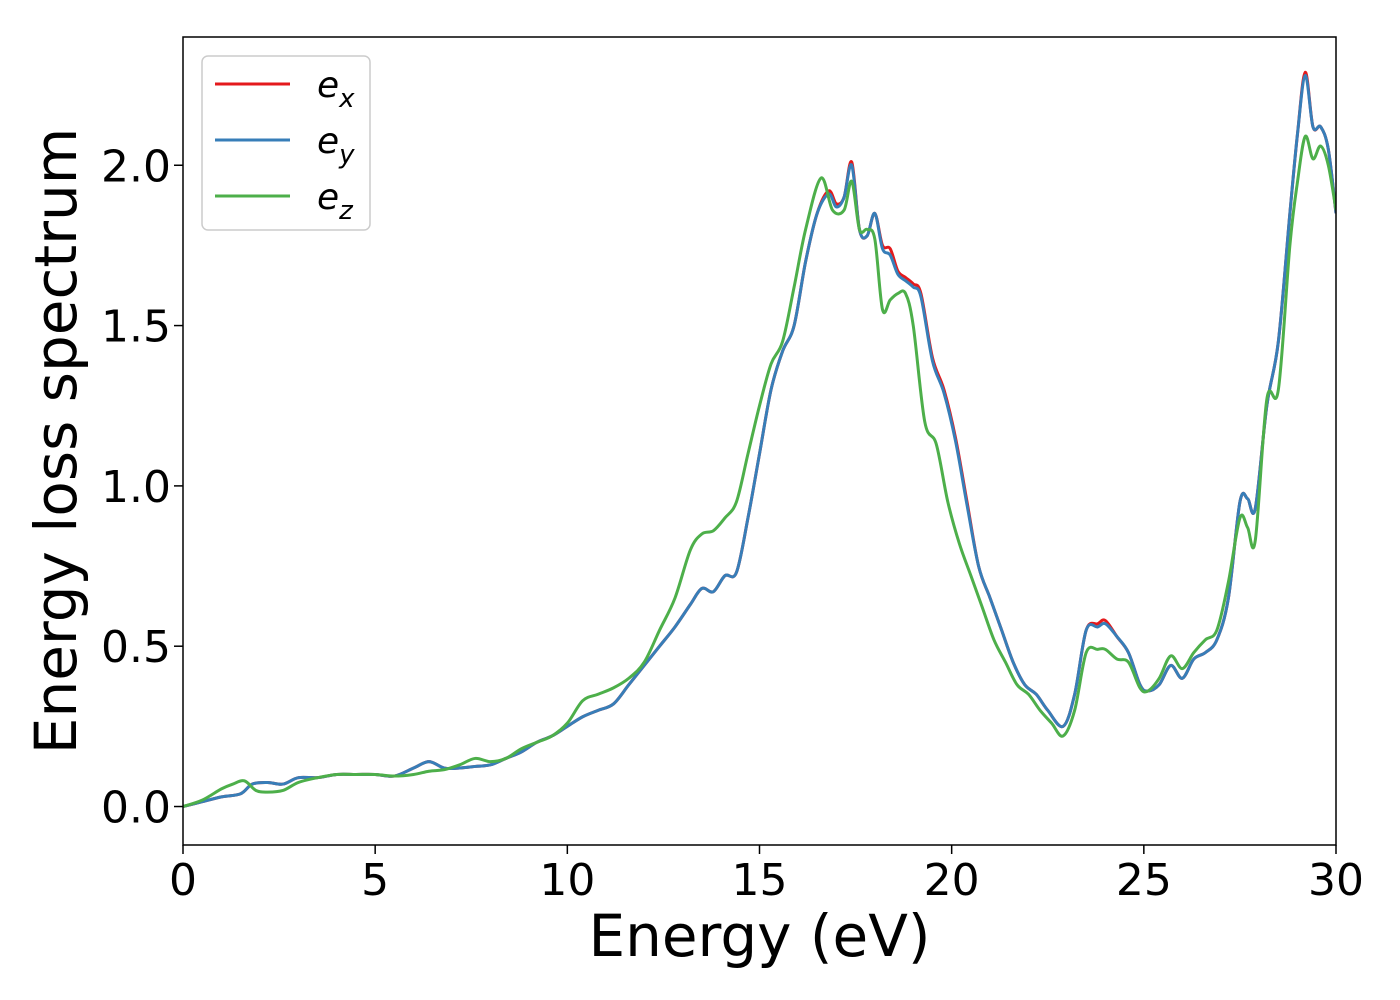 The height and width of the screenshot is (1000, 1400). I want to click on legend-label-ez: ez, so click(335, 201).